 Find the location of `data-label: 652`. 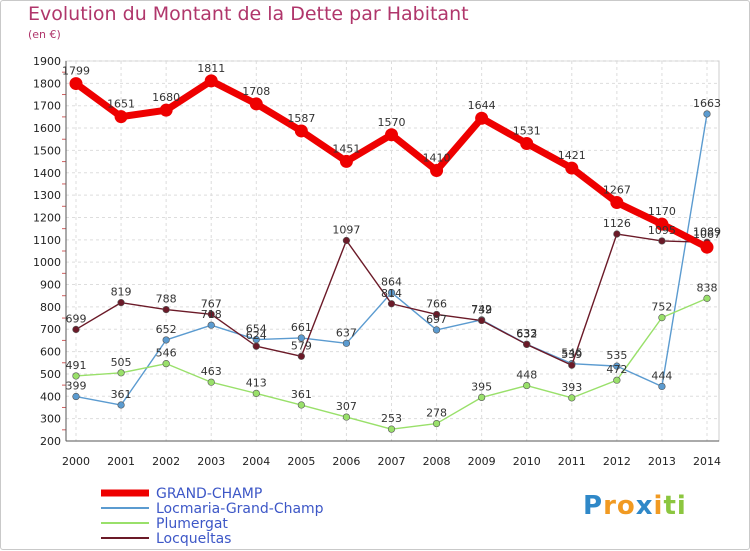

data-label: 652 is located at coordinates (166, 329).